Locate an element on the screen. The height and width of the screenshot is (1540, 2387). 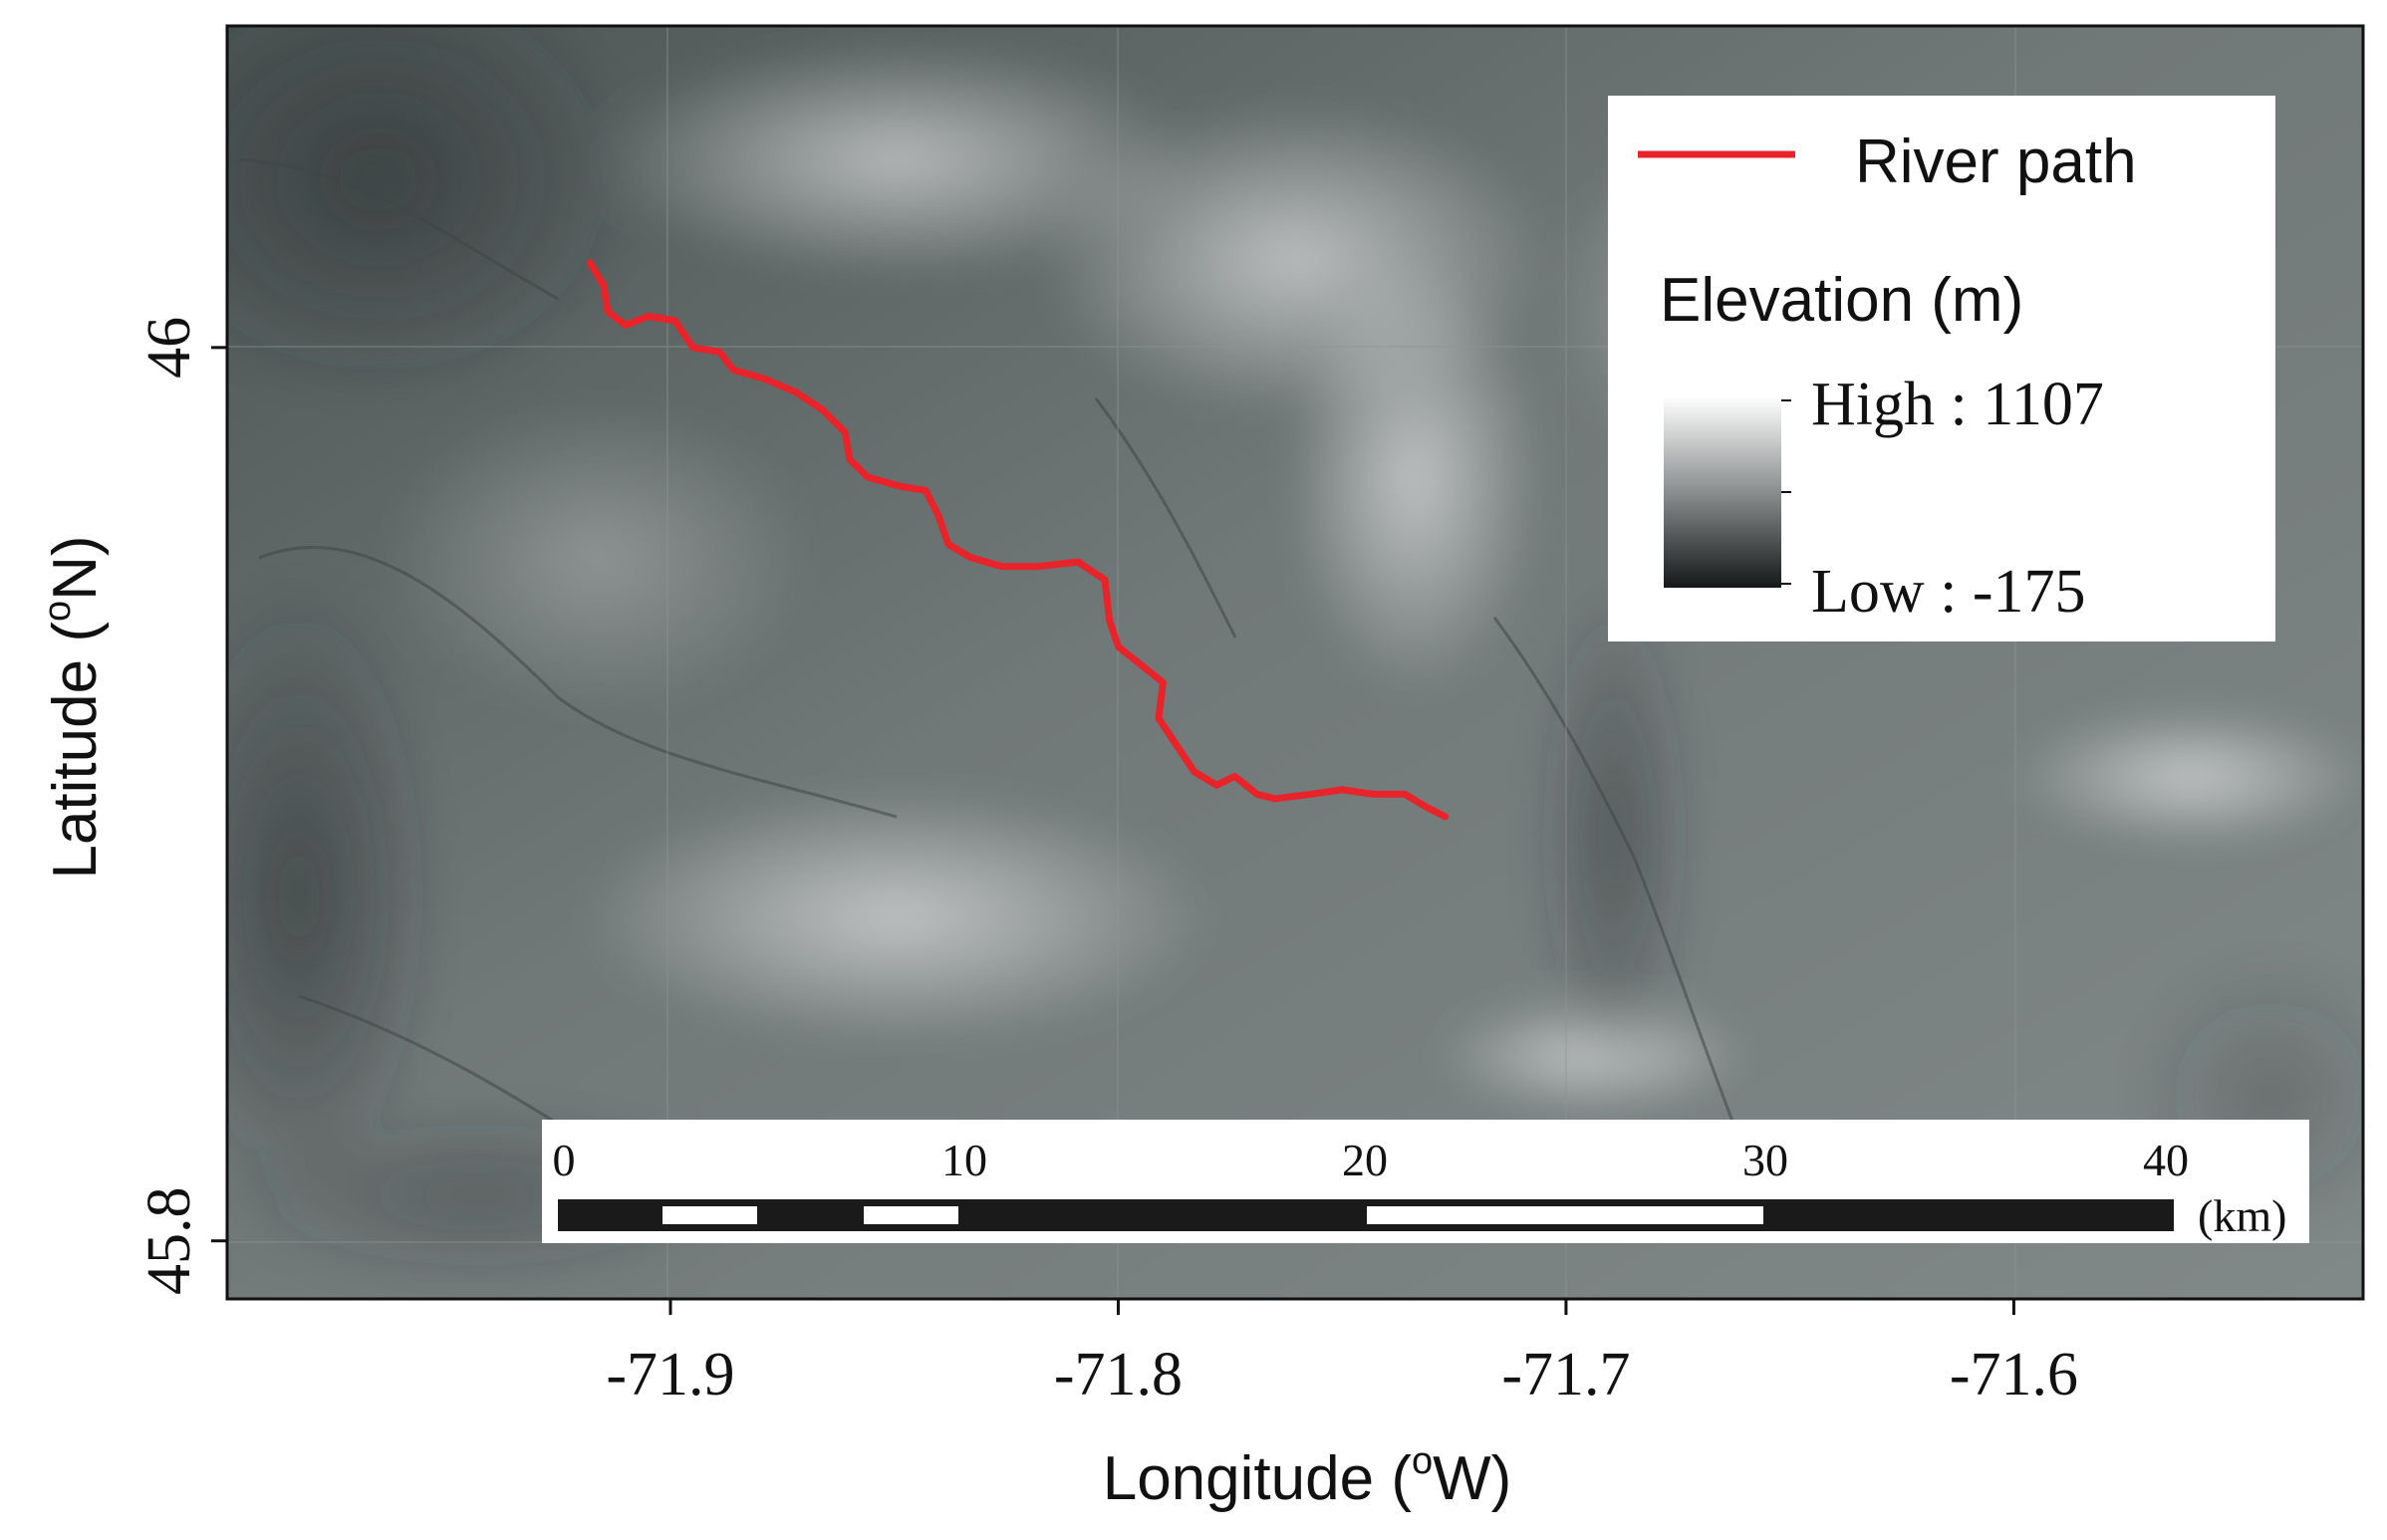
x-tick-label: -71.6 is located at coordinates (2014, 1375).